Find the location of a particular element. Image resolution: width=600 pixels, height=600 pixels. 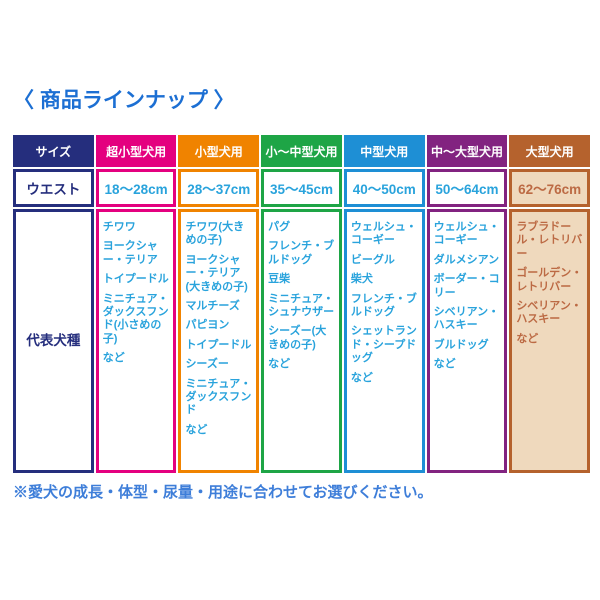

breed-item: チワワ(大きめの子) is located at coordinates (215, 234).